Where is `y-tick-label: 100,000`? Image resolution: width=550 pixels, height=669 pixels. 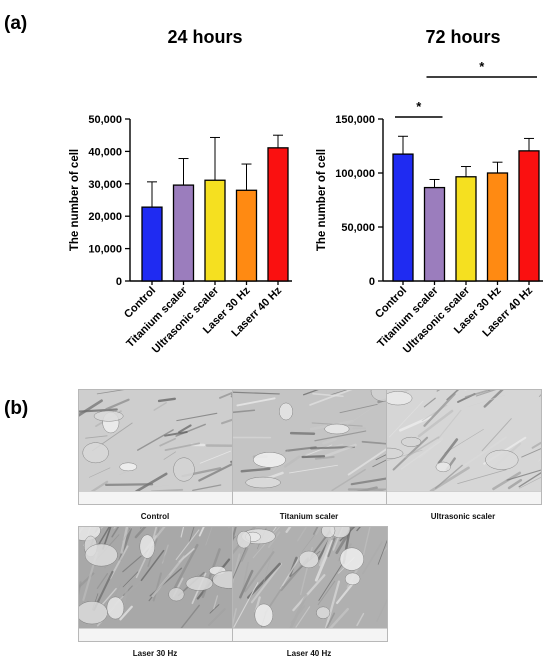 y-tick-label: 100,000 is located at coordinates (355, 174).